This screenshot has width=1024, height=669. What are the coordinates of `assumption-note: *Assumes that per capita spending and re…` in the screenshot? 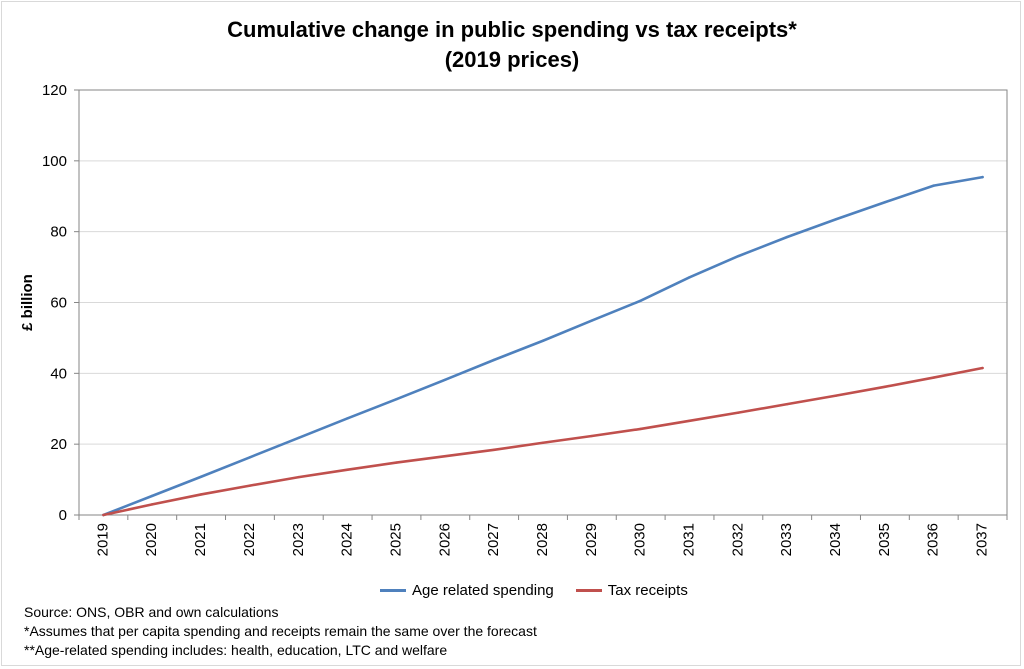 It's located at (280, 631).